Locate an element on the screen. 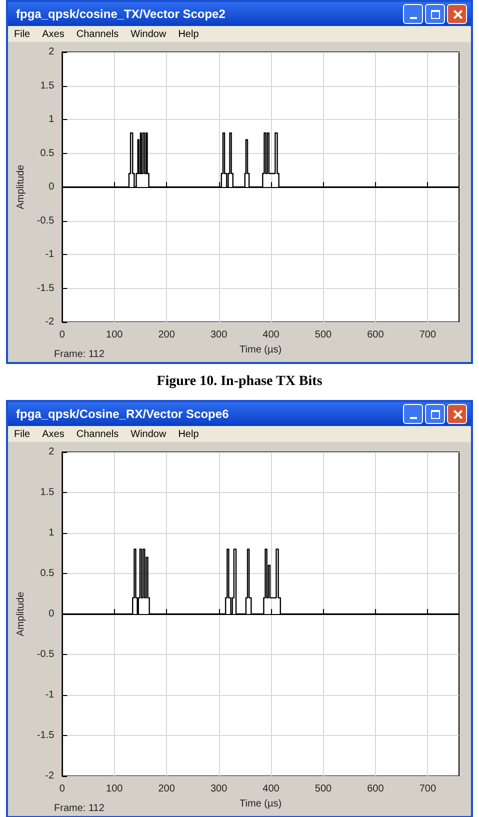 The image size is (479, 817). caption: Figure 10. In-phase TX Bits is located at coordinates (240, 382).